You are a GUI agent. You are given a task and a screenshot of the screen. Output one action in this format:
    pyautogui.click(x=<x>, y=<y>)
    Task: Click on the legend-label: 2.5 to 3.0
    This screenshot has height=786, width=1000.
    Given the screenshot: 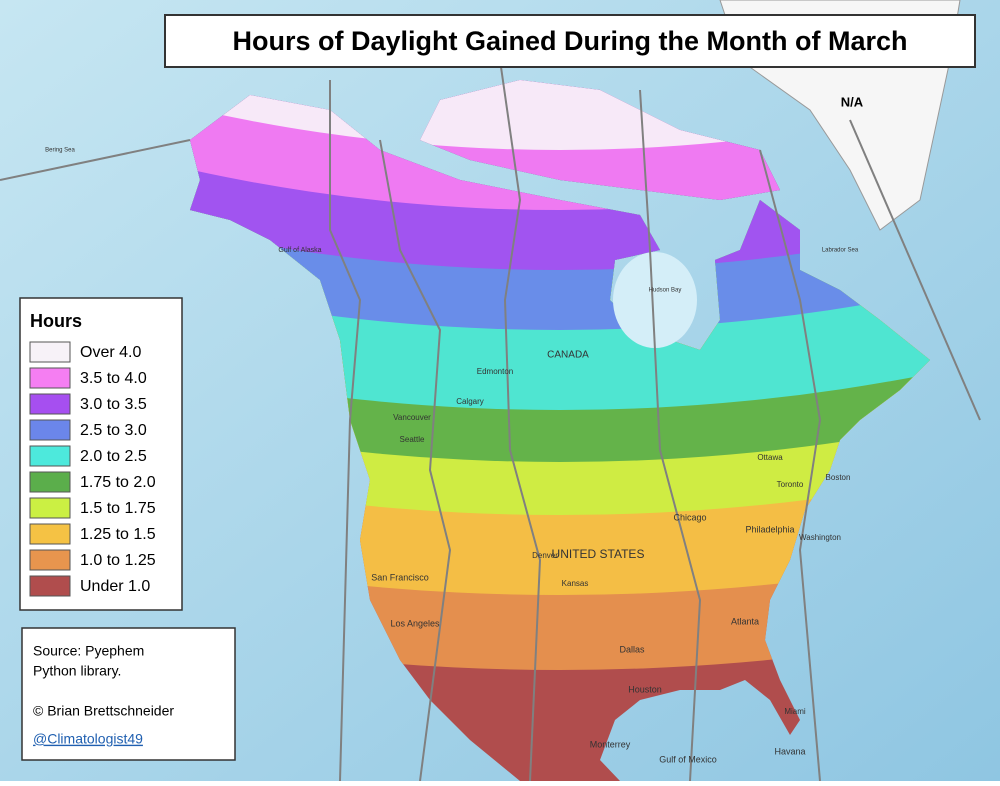 What is the action you would take?
    pyautogui.click(x=113, y=430)
    